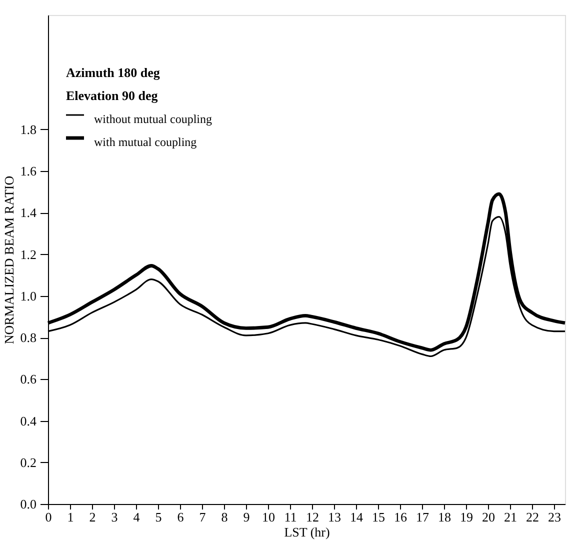 This screenshot has width=569, height=541. Describe the element at coordinates (202, 517) in the screenshot. I see `x-tick-label: 7` at that location.